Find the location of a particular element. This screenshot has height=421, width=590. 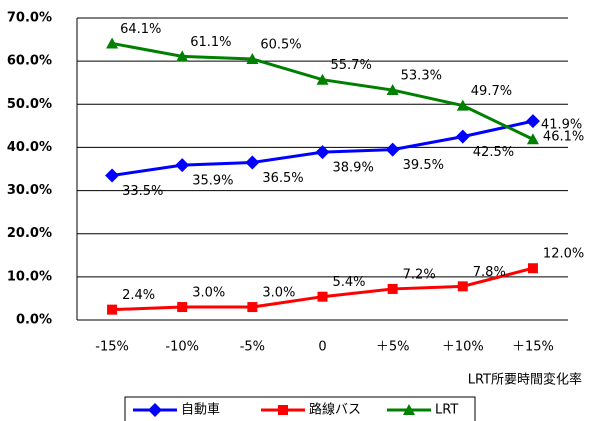

y-tick-label: 20.0% is located at coordinates (29, 233).